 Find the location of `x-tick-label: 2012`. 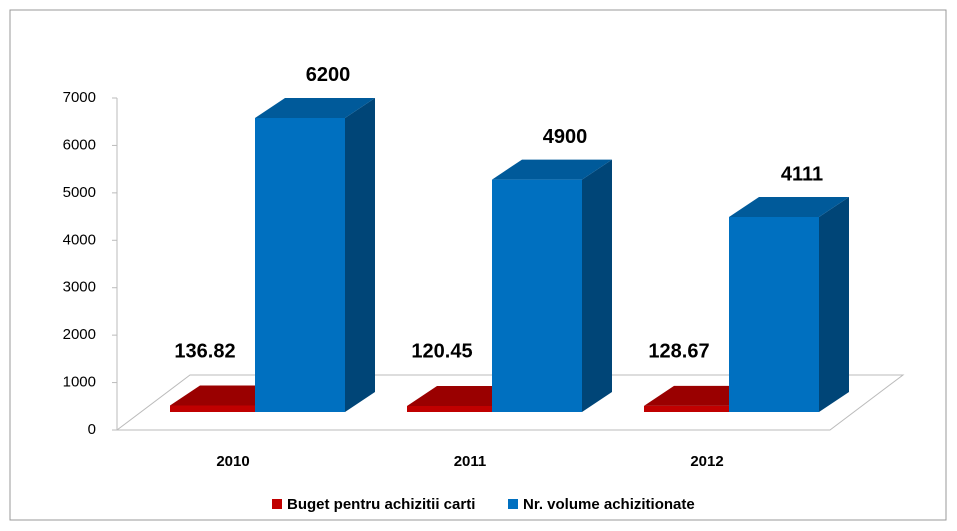

x-tick-label: 2012 is located at coordinates (706, 461).